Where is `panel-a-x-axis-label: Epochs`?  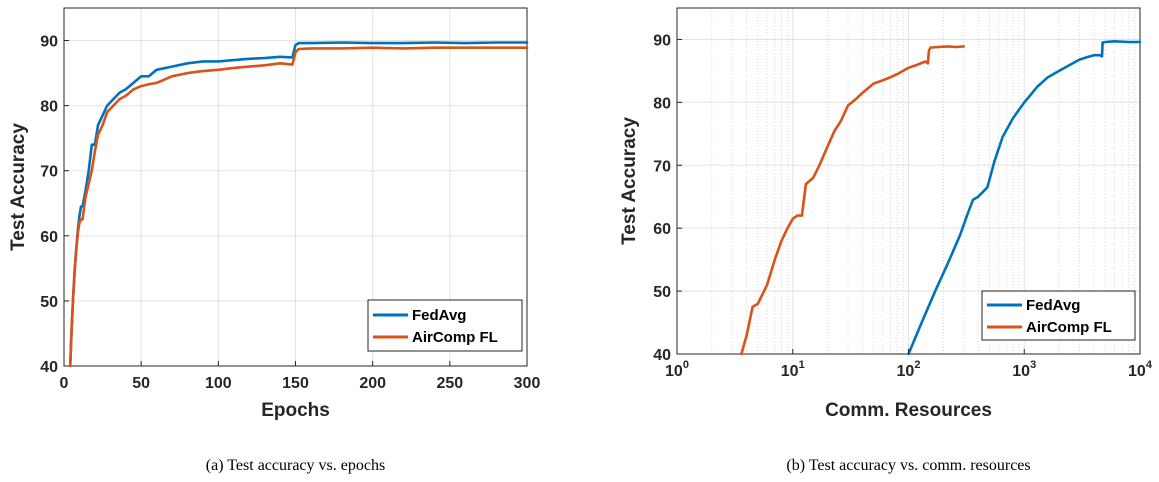
panel-a-x-axis-label: Epochs is located at coordinates (295, 410).